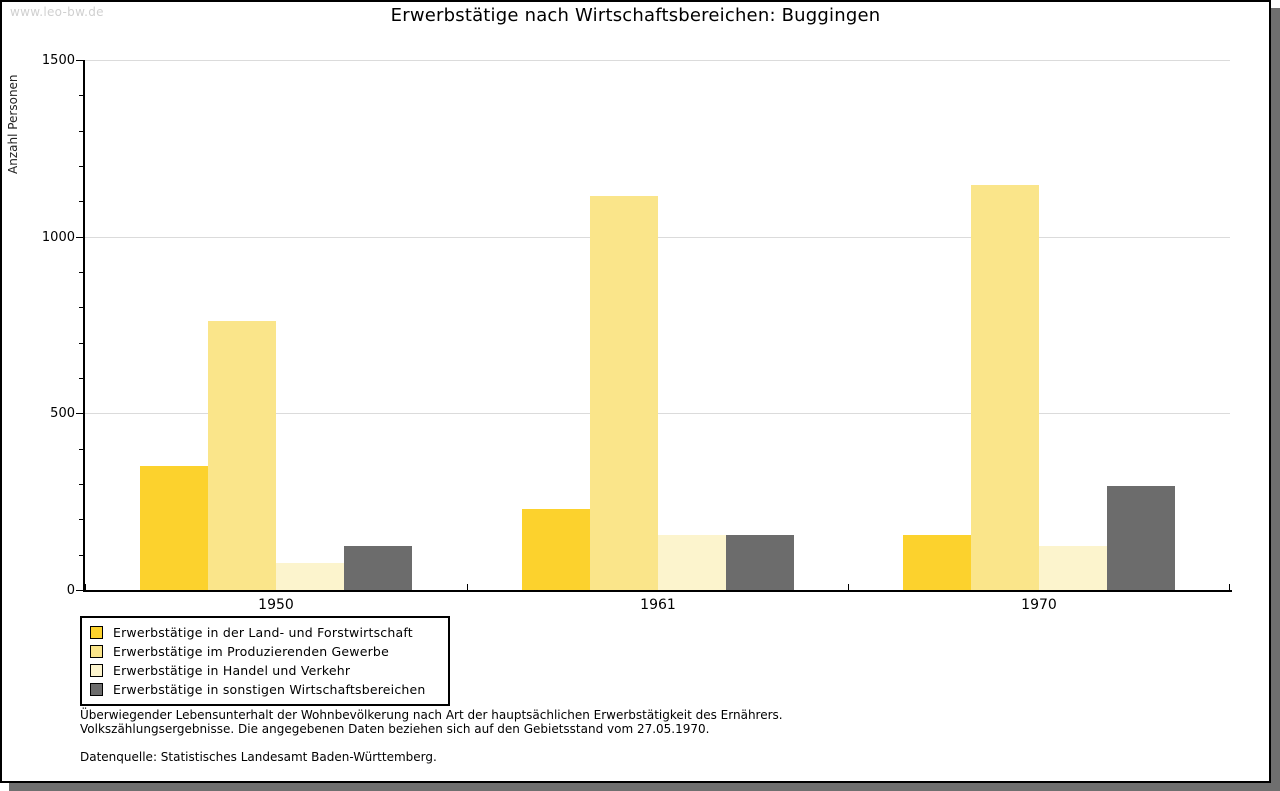 This screenshot has width=1280, height=791. What do you see at coordinates (232, 670) in the screenshot?
I see `legend-label: Erwerbstätige in Handel und Verkehr` at bounding box center [232, 670].